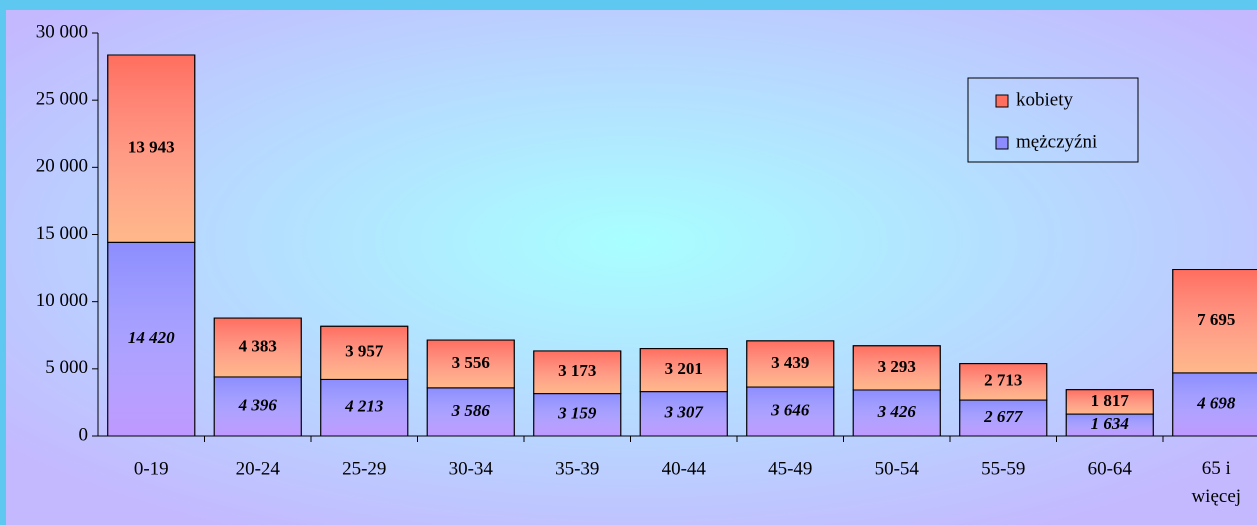 The image size is (1257, 525). I want to click on value-label: 4 698, so click(1216, 402).